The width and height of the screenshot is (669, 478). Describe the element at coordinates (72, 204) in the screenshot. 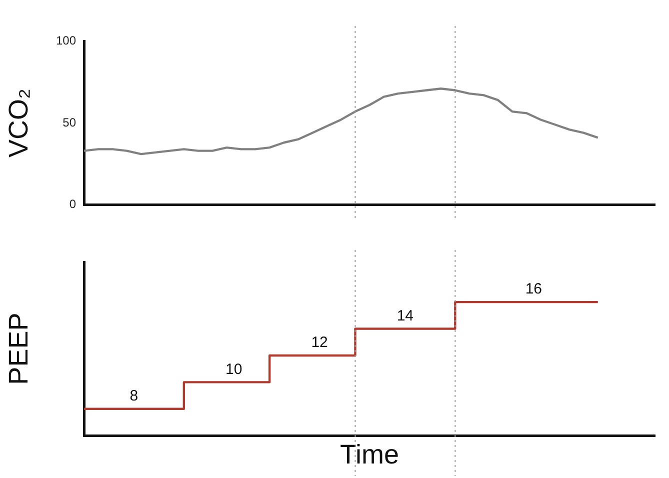

I see `y-tick-label: 0` at that location.